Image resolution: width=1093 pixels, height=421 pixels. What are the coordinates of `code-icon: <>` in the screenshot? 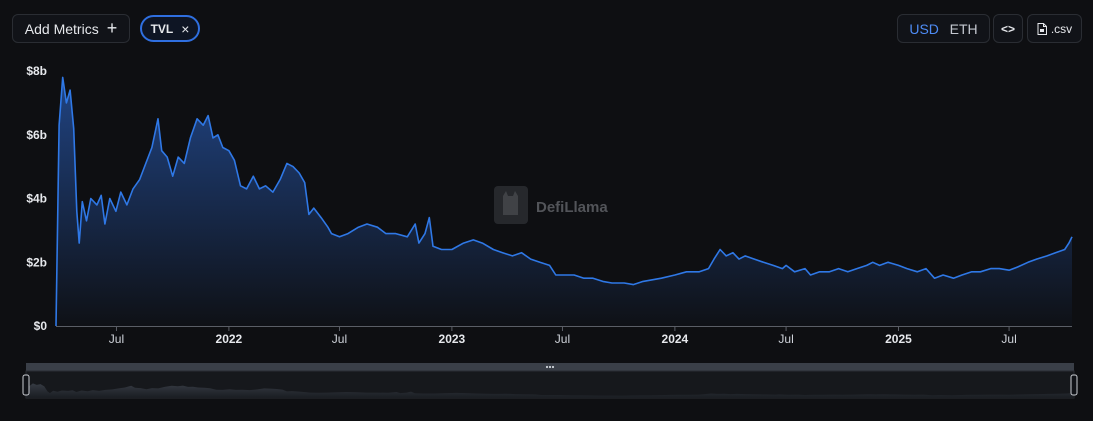 It's located at (1007, 28).